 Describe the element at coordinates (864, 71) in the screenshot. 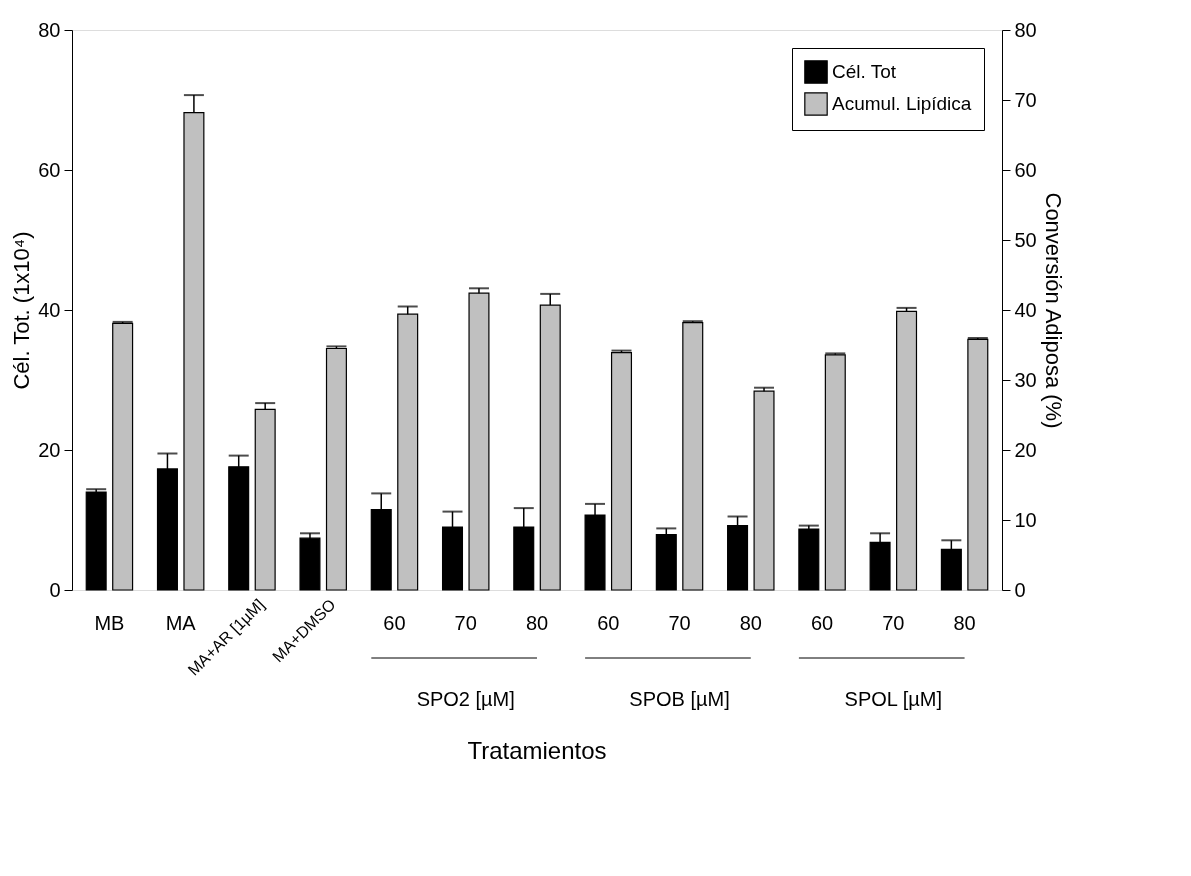

I see `legend-label: Cél. Tot` at that location.